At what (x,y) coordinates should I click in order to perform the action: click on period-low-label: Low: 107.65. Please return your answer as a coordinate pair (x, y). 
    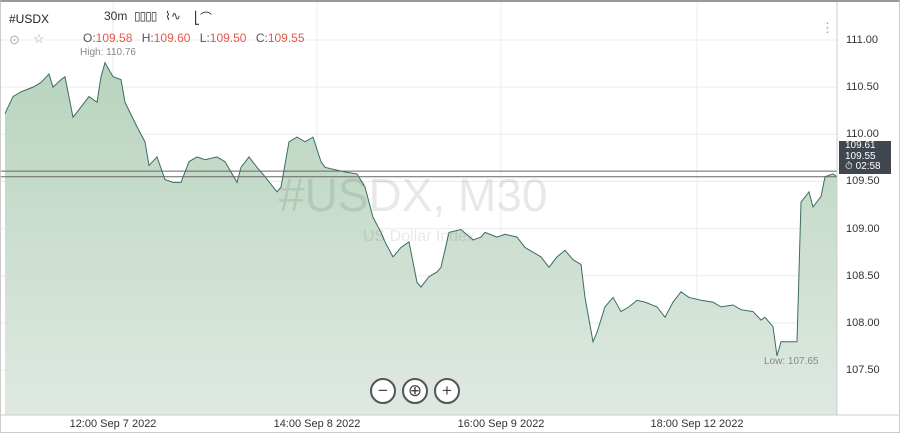
    Looking at the image, I should click on (791, 361).